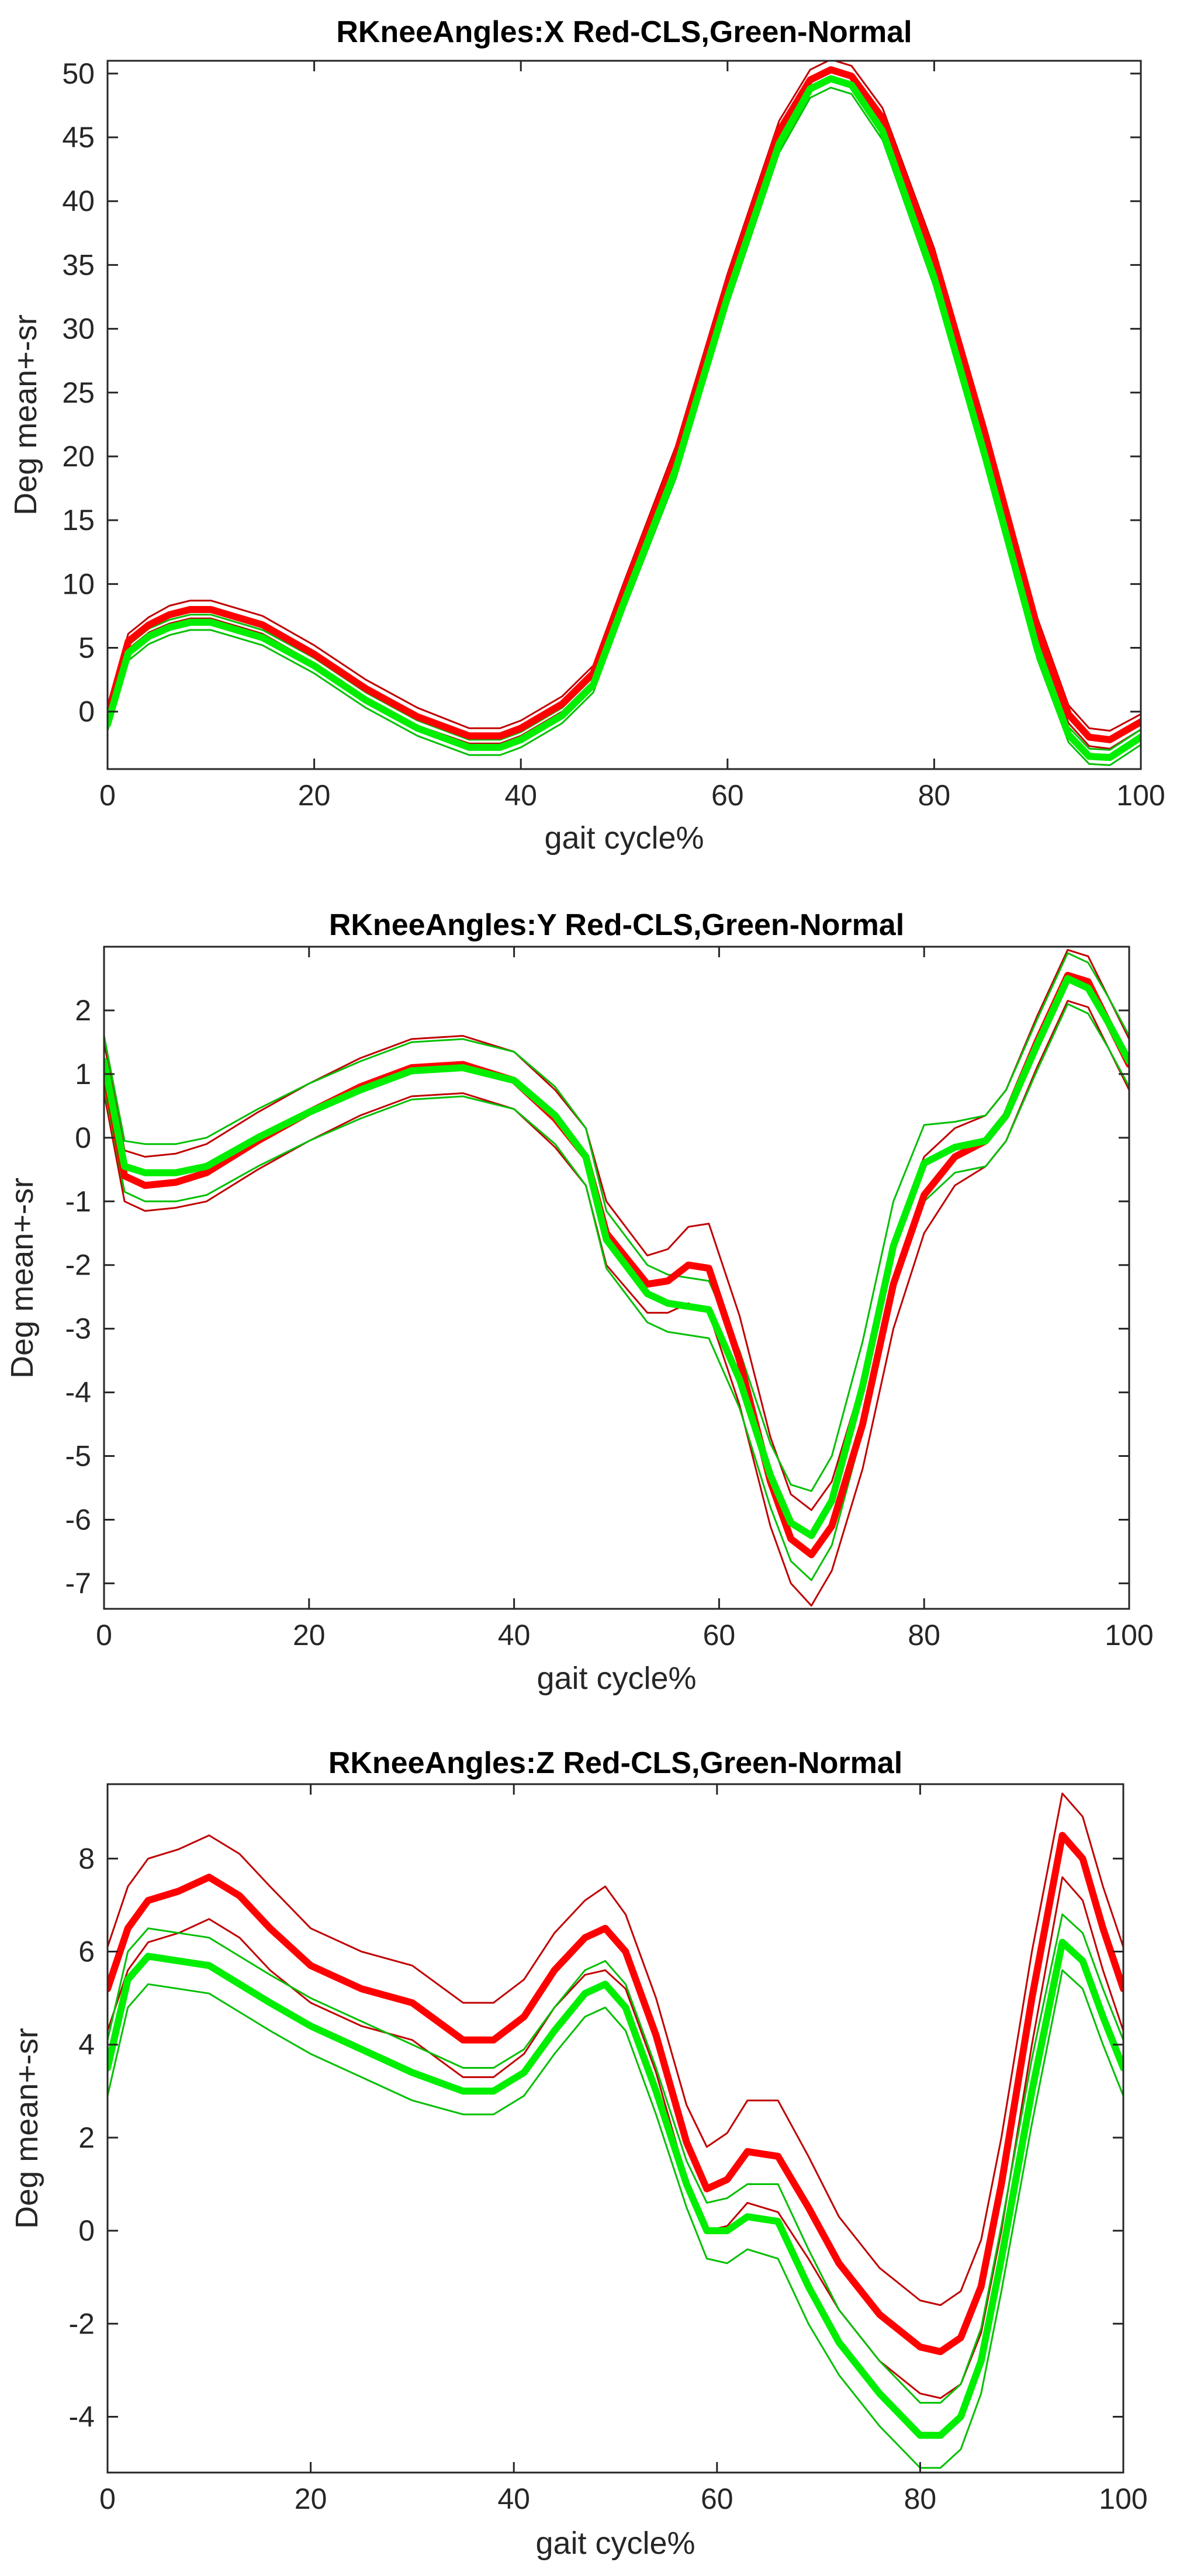 This screenshot has width=1180, height=2576. What do you see at coordinates (78, 1329) in the screenshot?
I see `y-tick-label: -3` at bounding box center [78, 1329].